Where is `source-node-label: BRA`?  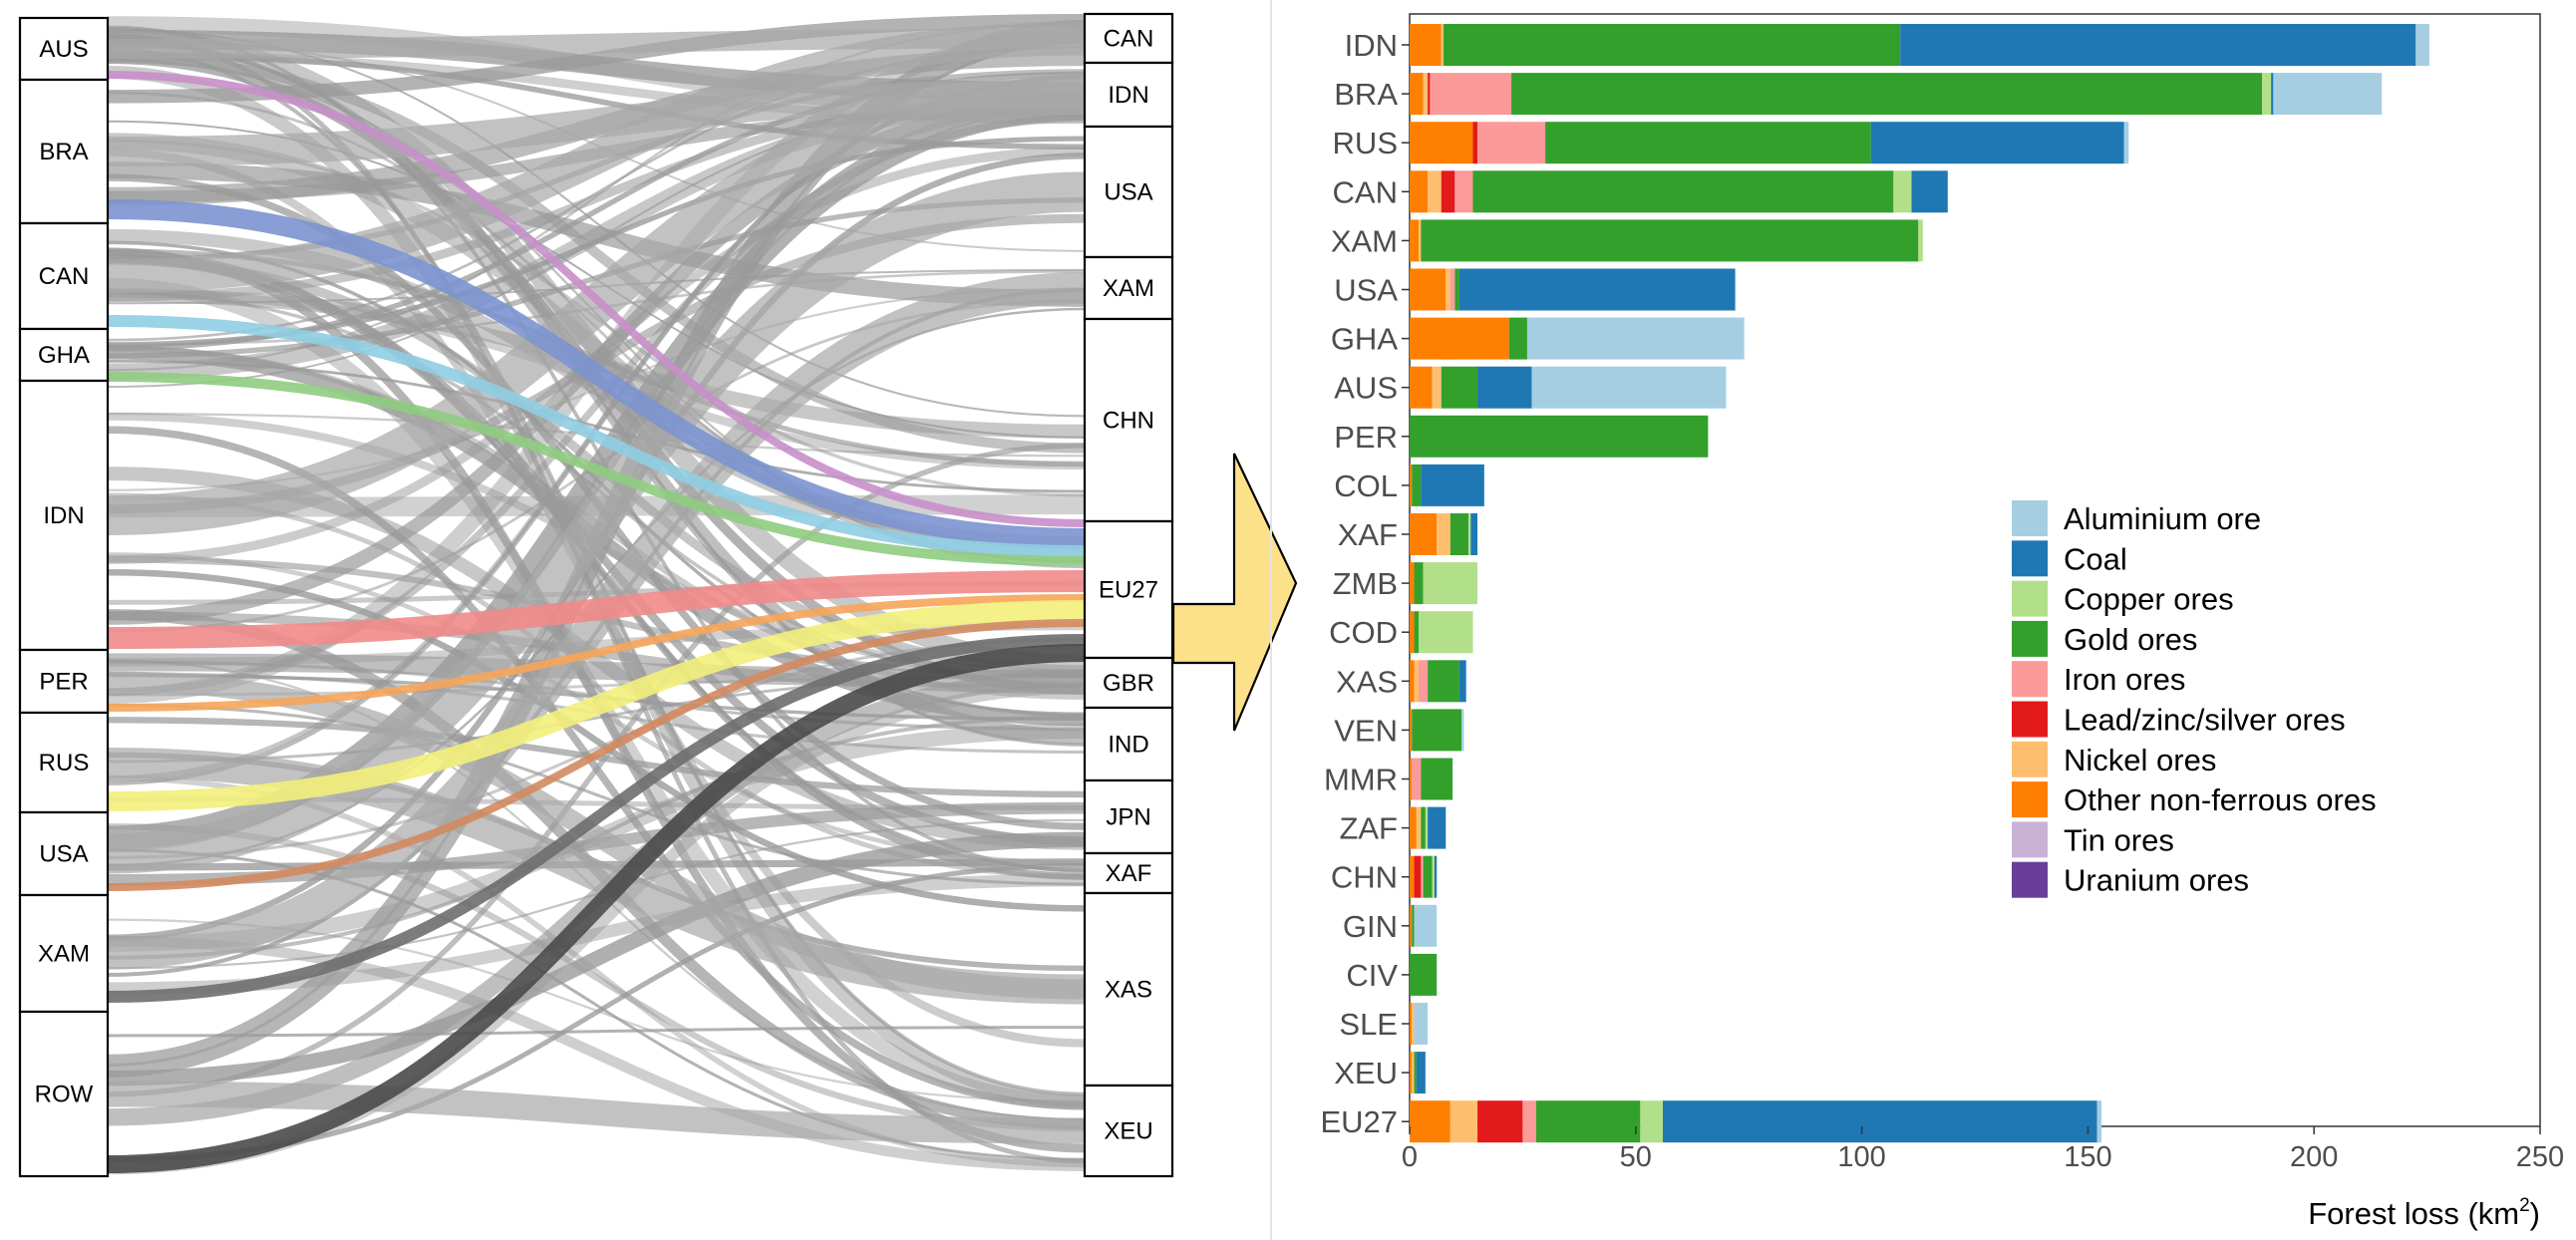 source-node-label: BRA is located at coordinates (63, 152).